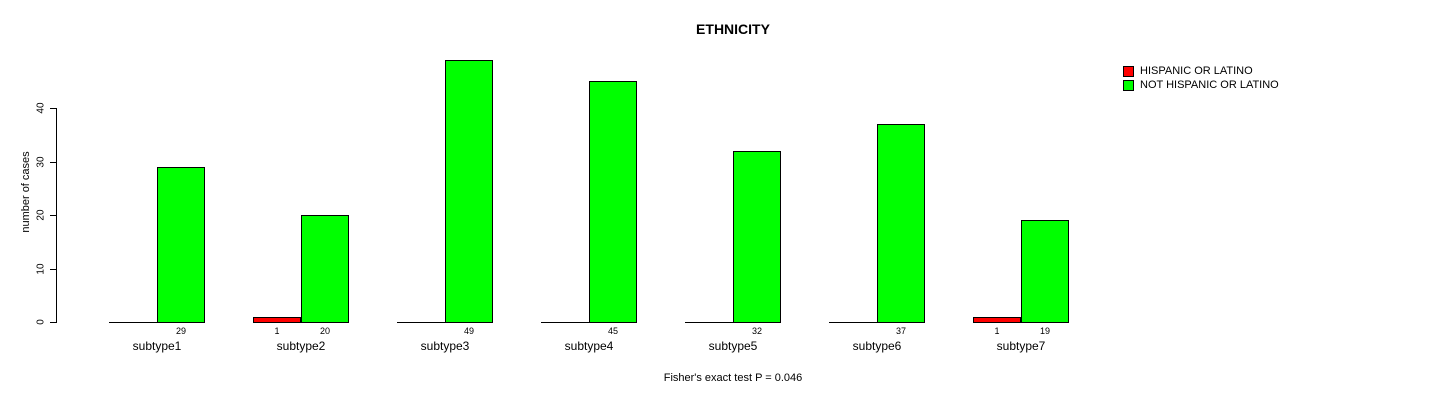 The width and height of the screenshot is (1440, 400). Describe the element at coordinates (181, 331) in the screenshot. I see `bar-value-label: 29` at that location.